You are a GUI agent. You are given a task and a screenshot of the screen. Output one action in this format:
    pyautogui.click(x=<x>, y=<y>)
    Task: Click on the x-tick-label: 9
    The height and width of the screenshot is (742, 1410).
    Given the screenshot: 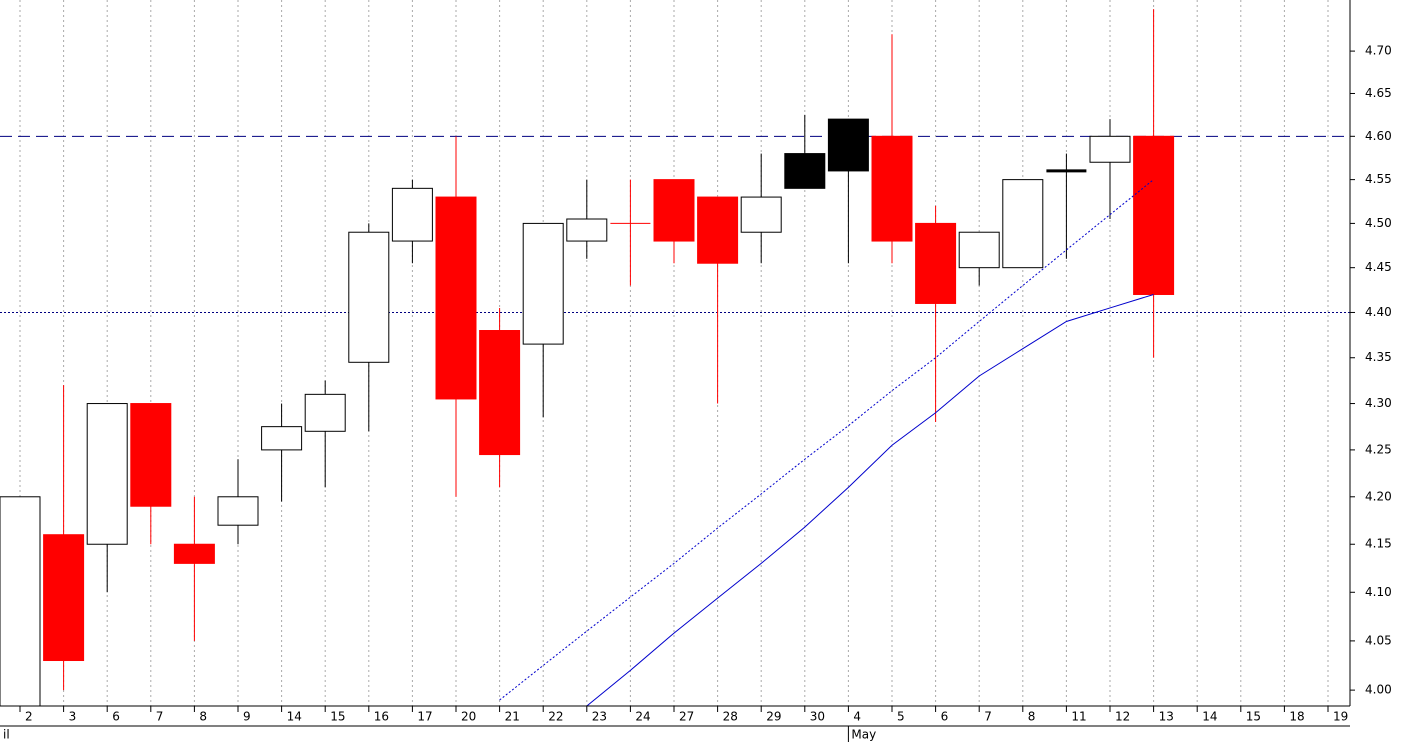 What is the action you would take?
    pyautogui.click(x=247, y=717)
    